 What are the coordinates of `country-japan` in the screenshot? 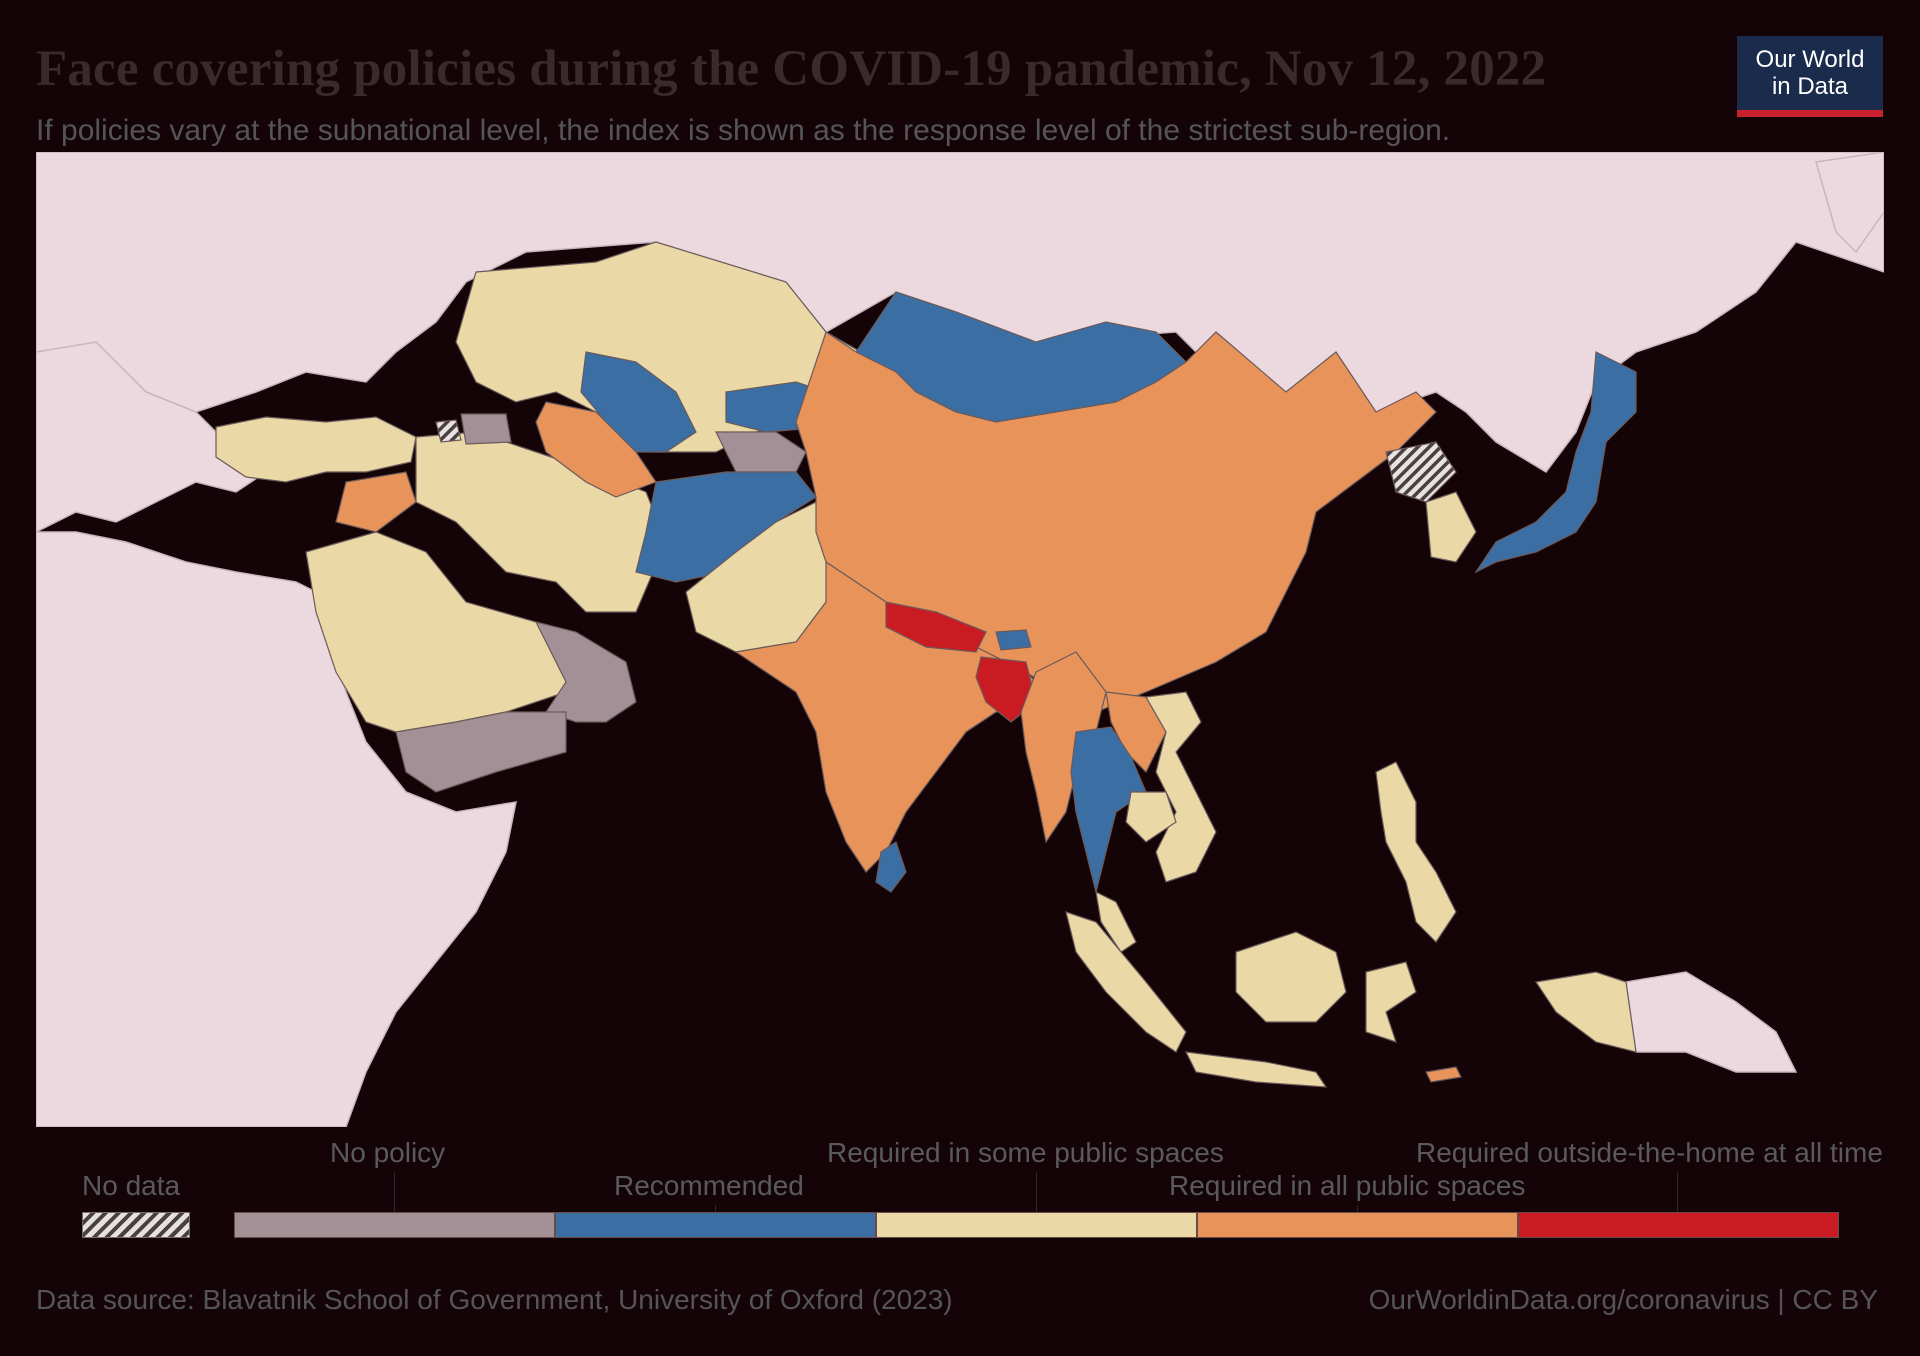 It's located at (1555, 462).